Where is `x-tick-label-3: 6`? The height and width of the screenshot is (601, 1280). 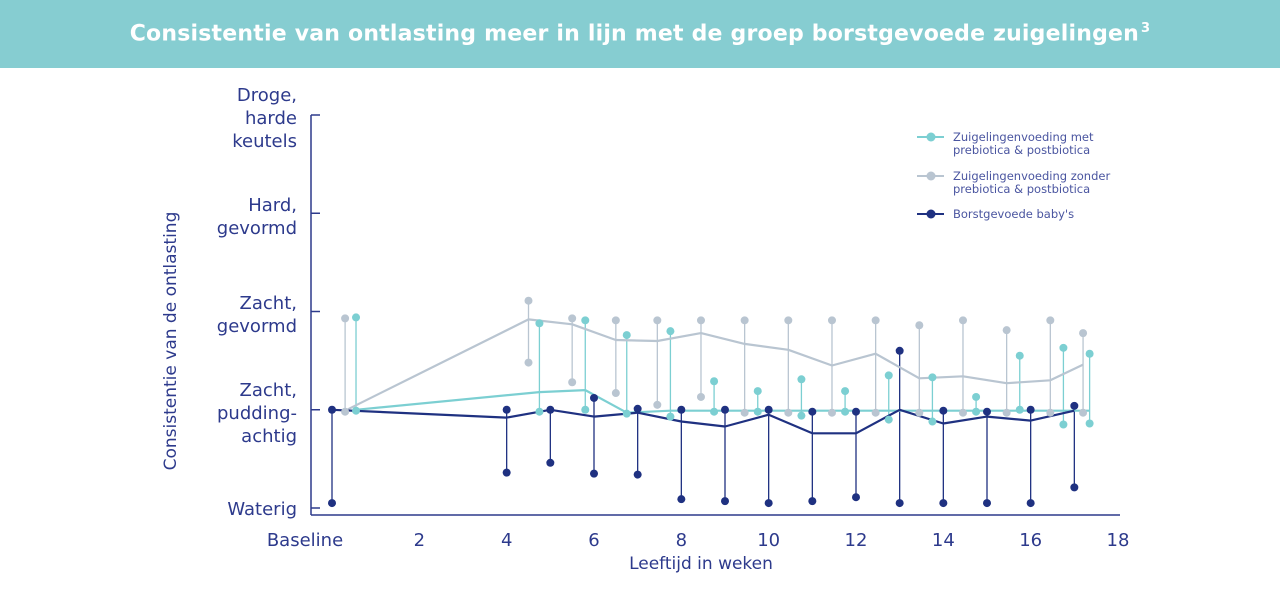 x-tick-label-3: 6 is located at coordinates (593, 540).